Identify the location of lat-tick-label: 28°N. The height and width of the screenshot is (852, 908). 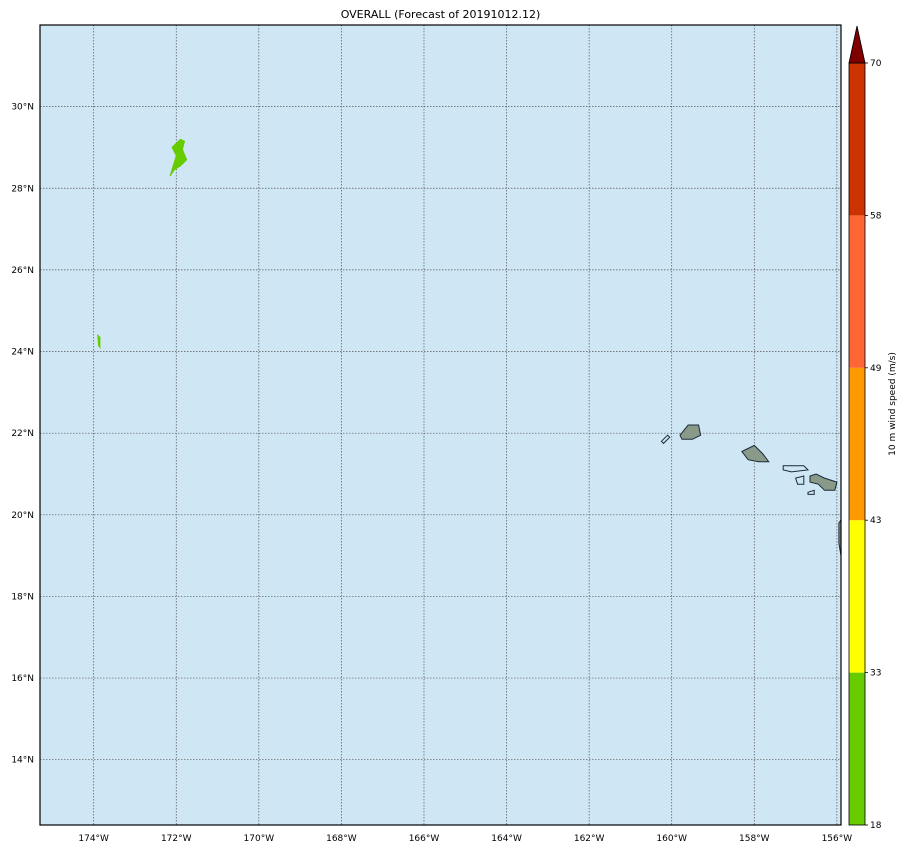
(22, 189).